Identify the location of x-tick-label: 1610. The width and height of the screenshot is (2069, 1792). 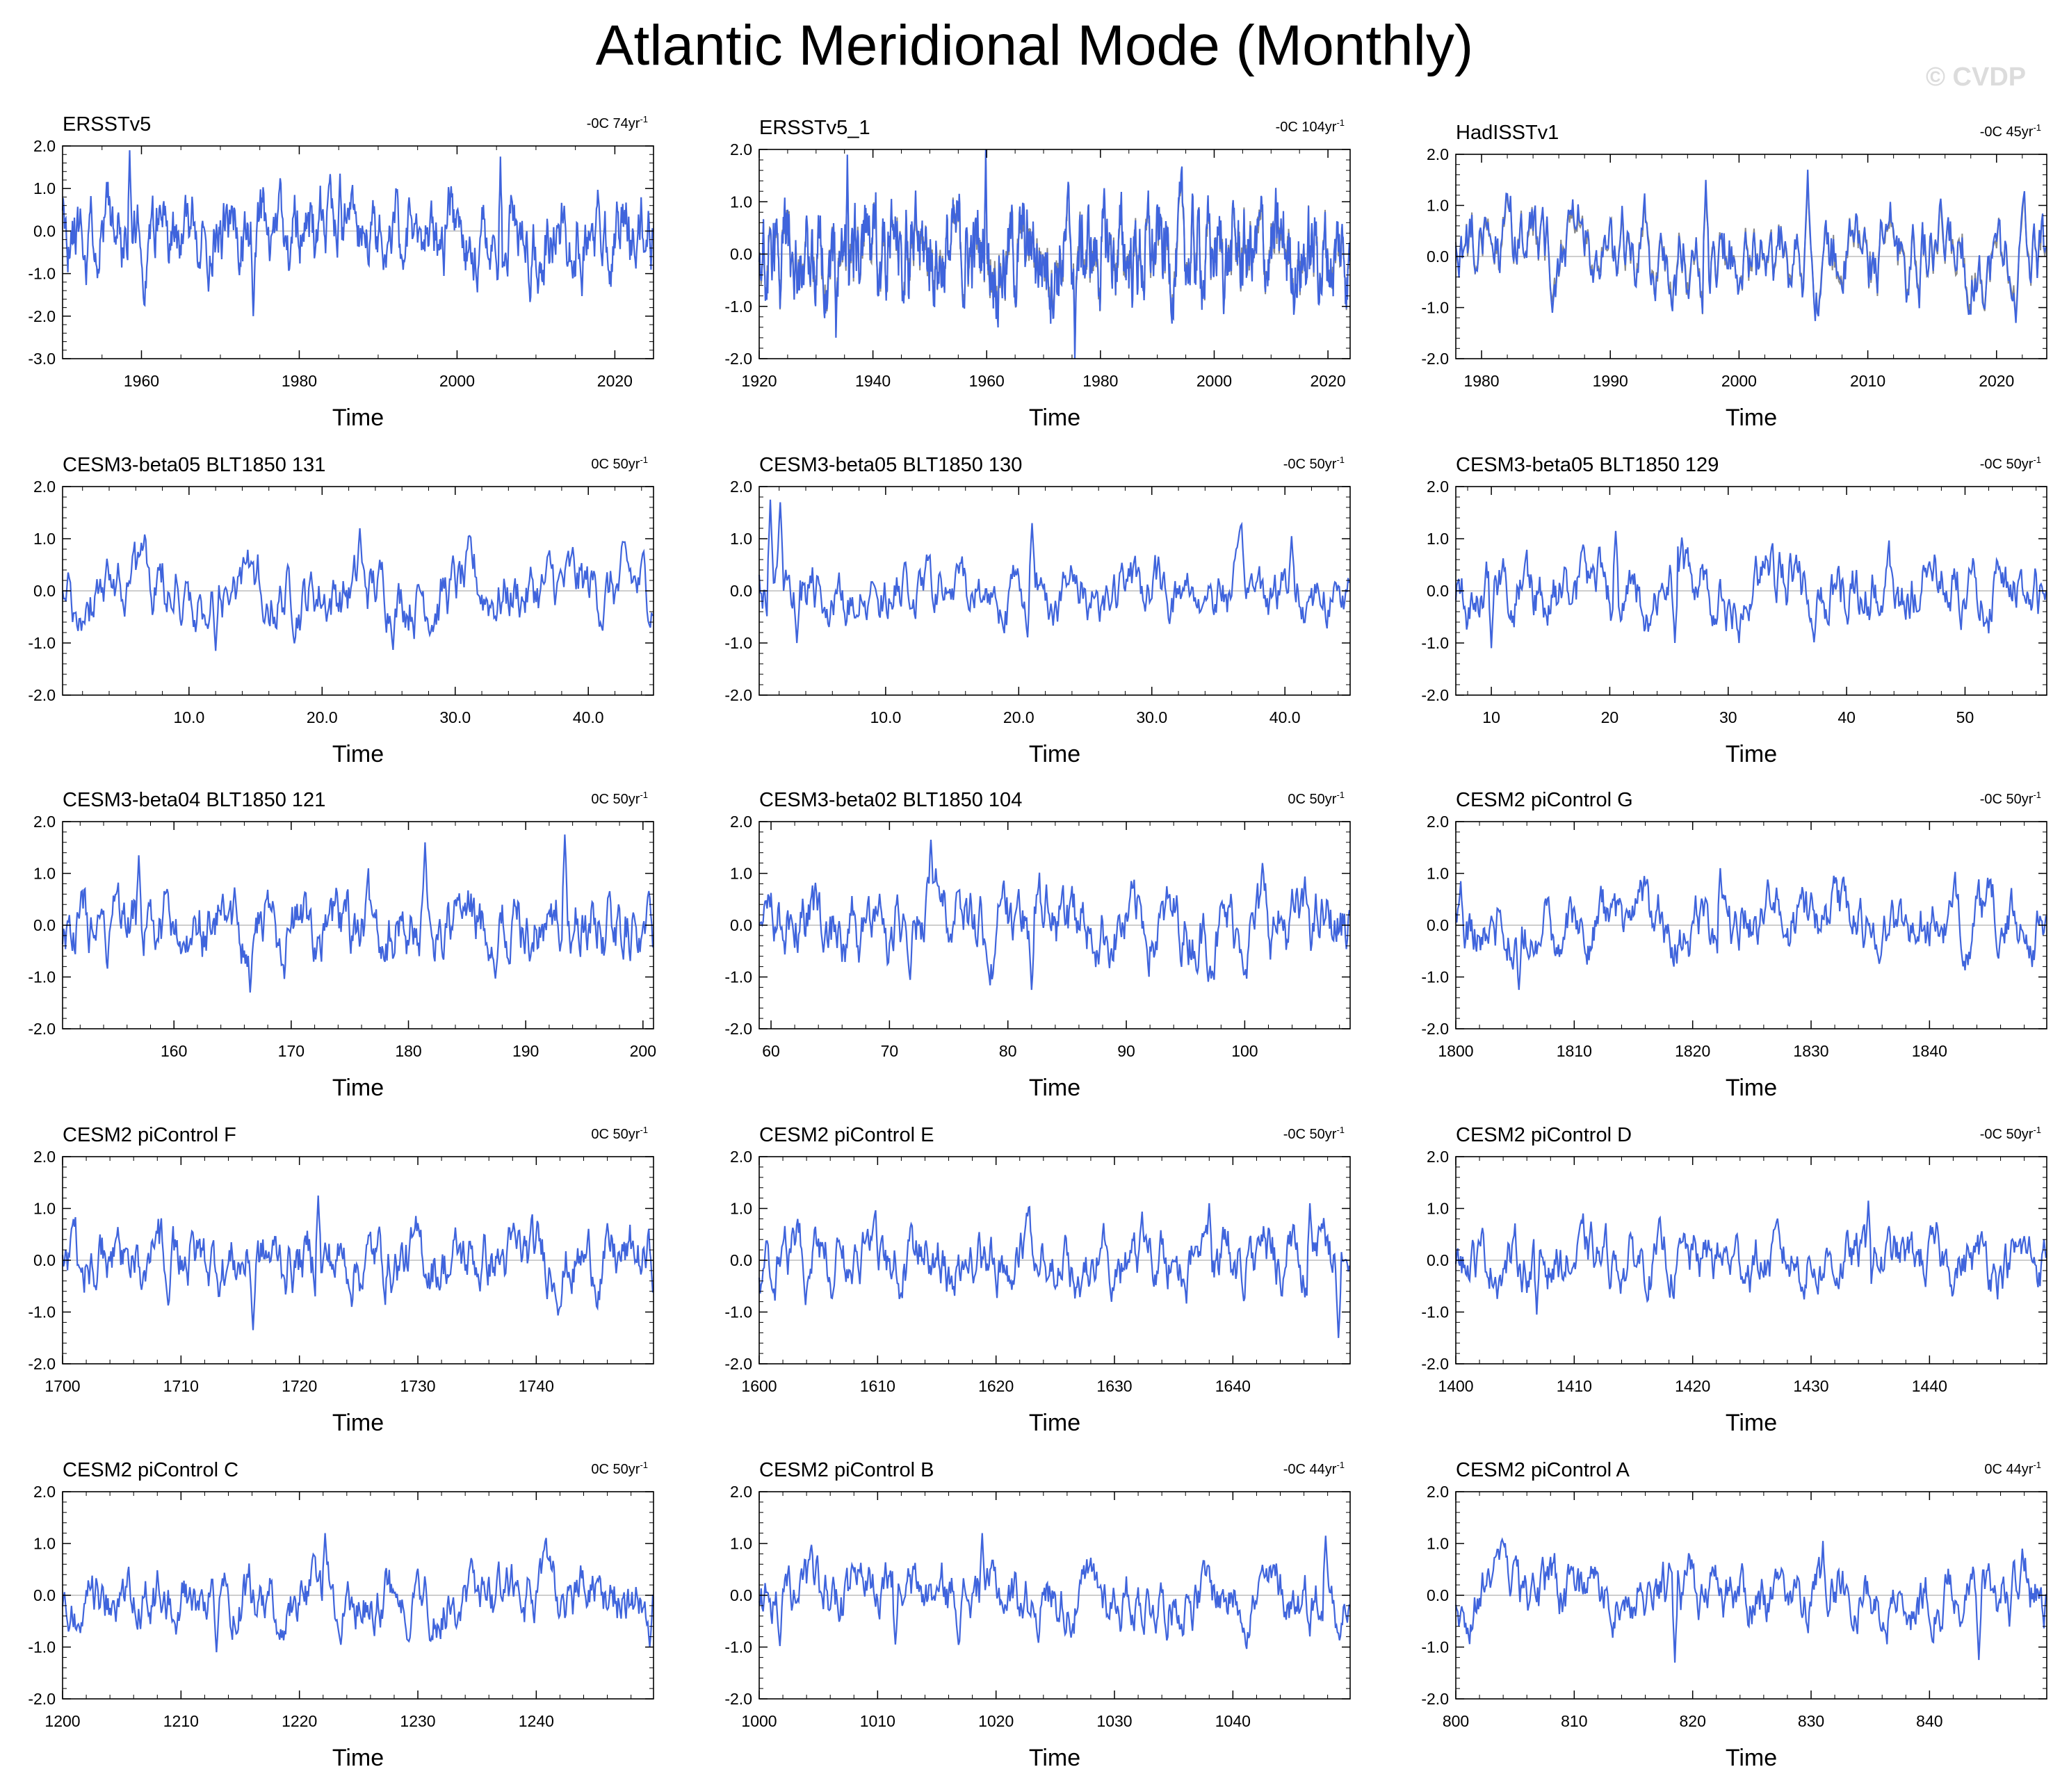
(877, 1386).